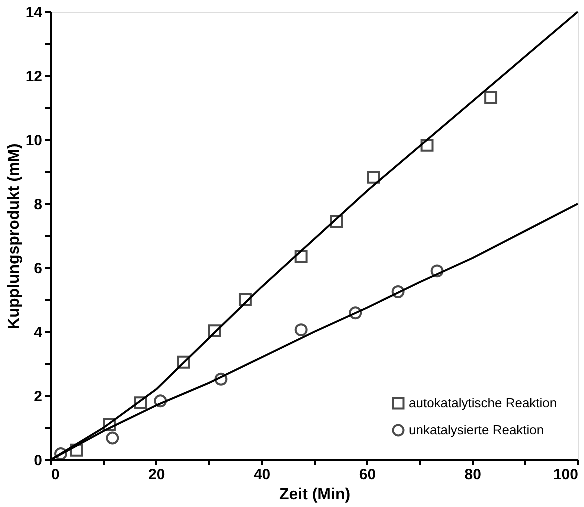 The height and width of the screenshot is (507, 584). Describe the element at coordinates (473, 475) in the screenshot. I see `x-tick-label: 80` at that location.